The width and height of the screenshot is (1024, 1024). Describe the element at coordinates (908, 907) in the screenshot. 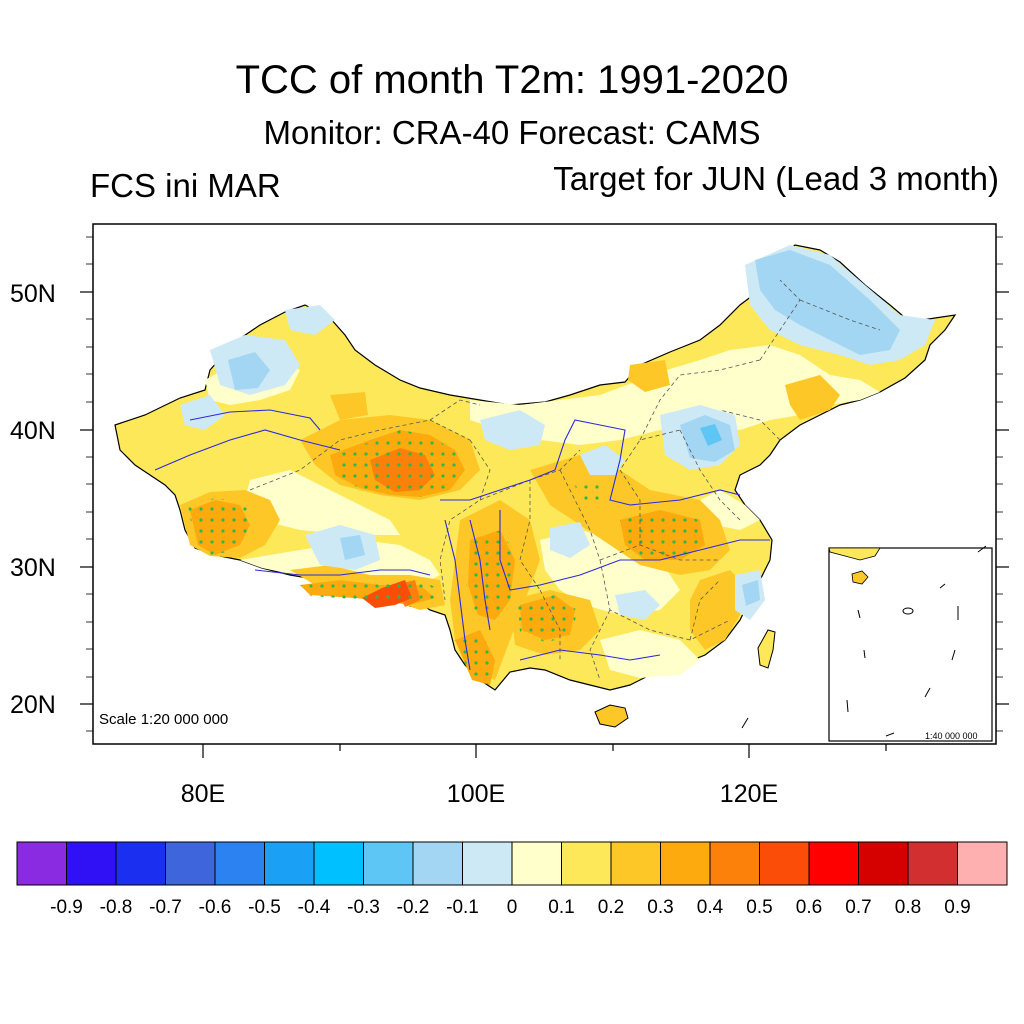

I see `colorbar-tick-label: 0.8` at that location.